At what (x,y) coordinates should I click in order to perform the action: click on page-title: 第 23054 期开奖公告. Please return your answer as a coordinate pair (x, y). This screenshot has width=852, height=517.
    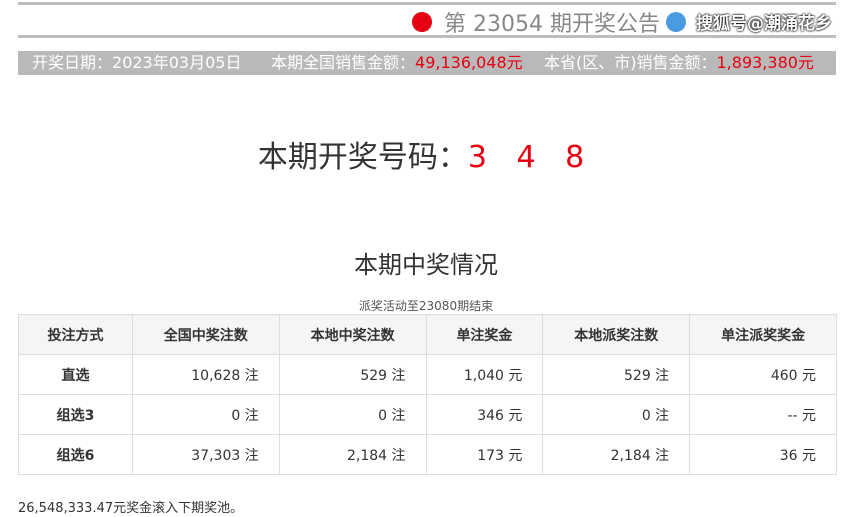
    Looking at the image, I should click on (549, 22).